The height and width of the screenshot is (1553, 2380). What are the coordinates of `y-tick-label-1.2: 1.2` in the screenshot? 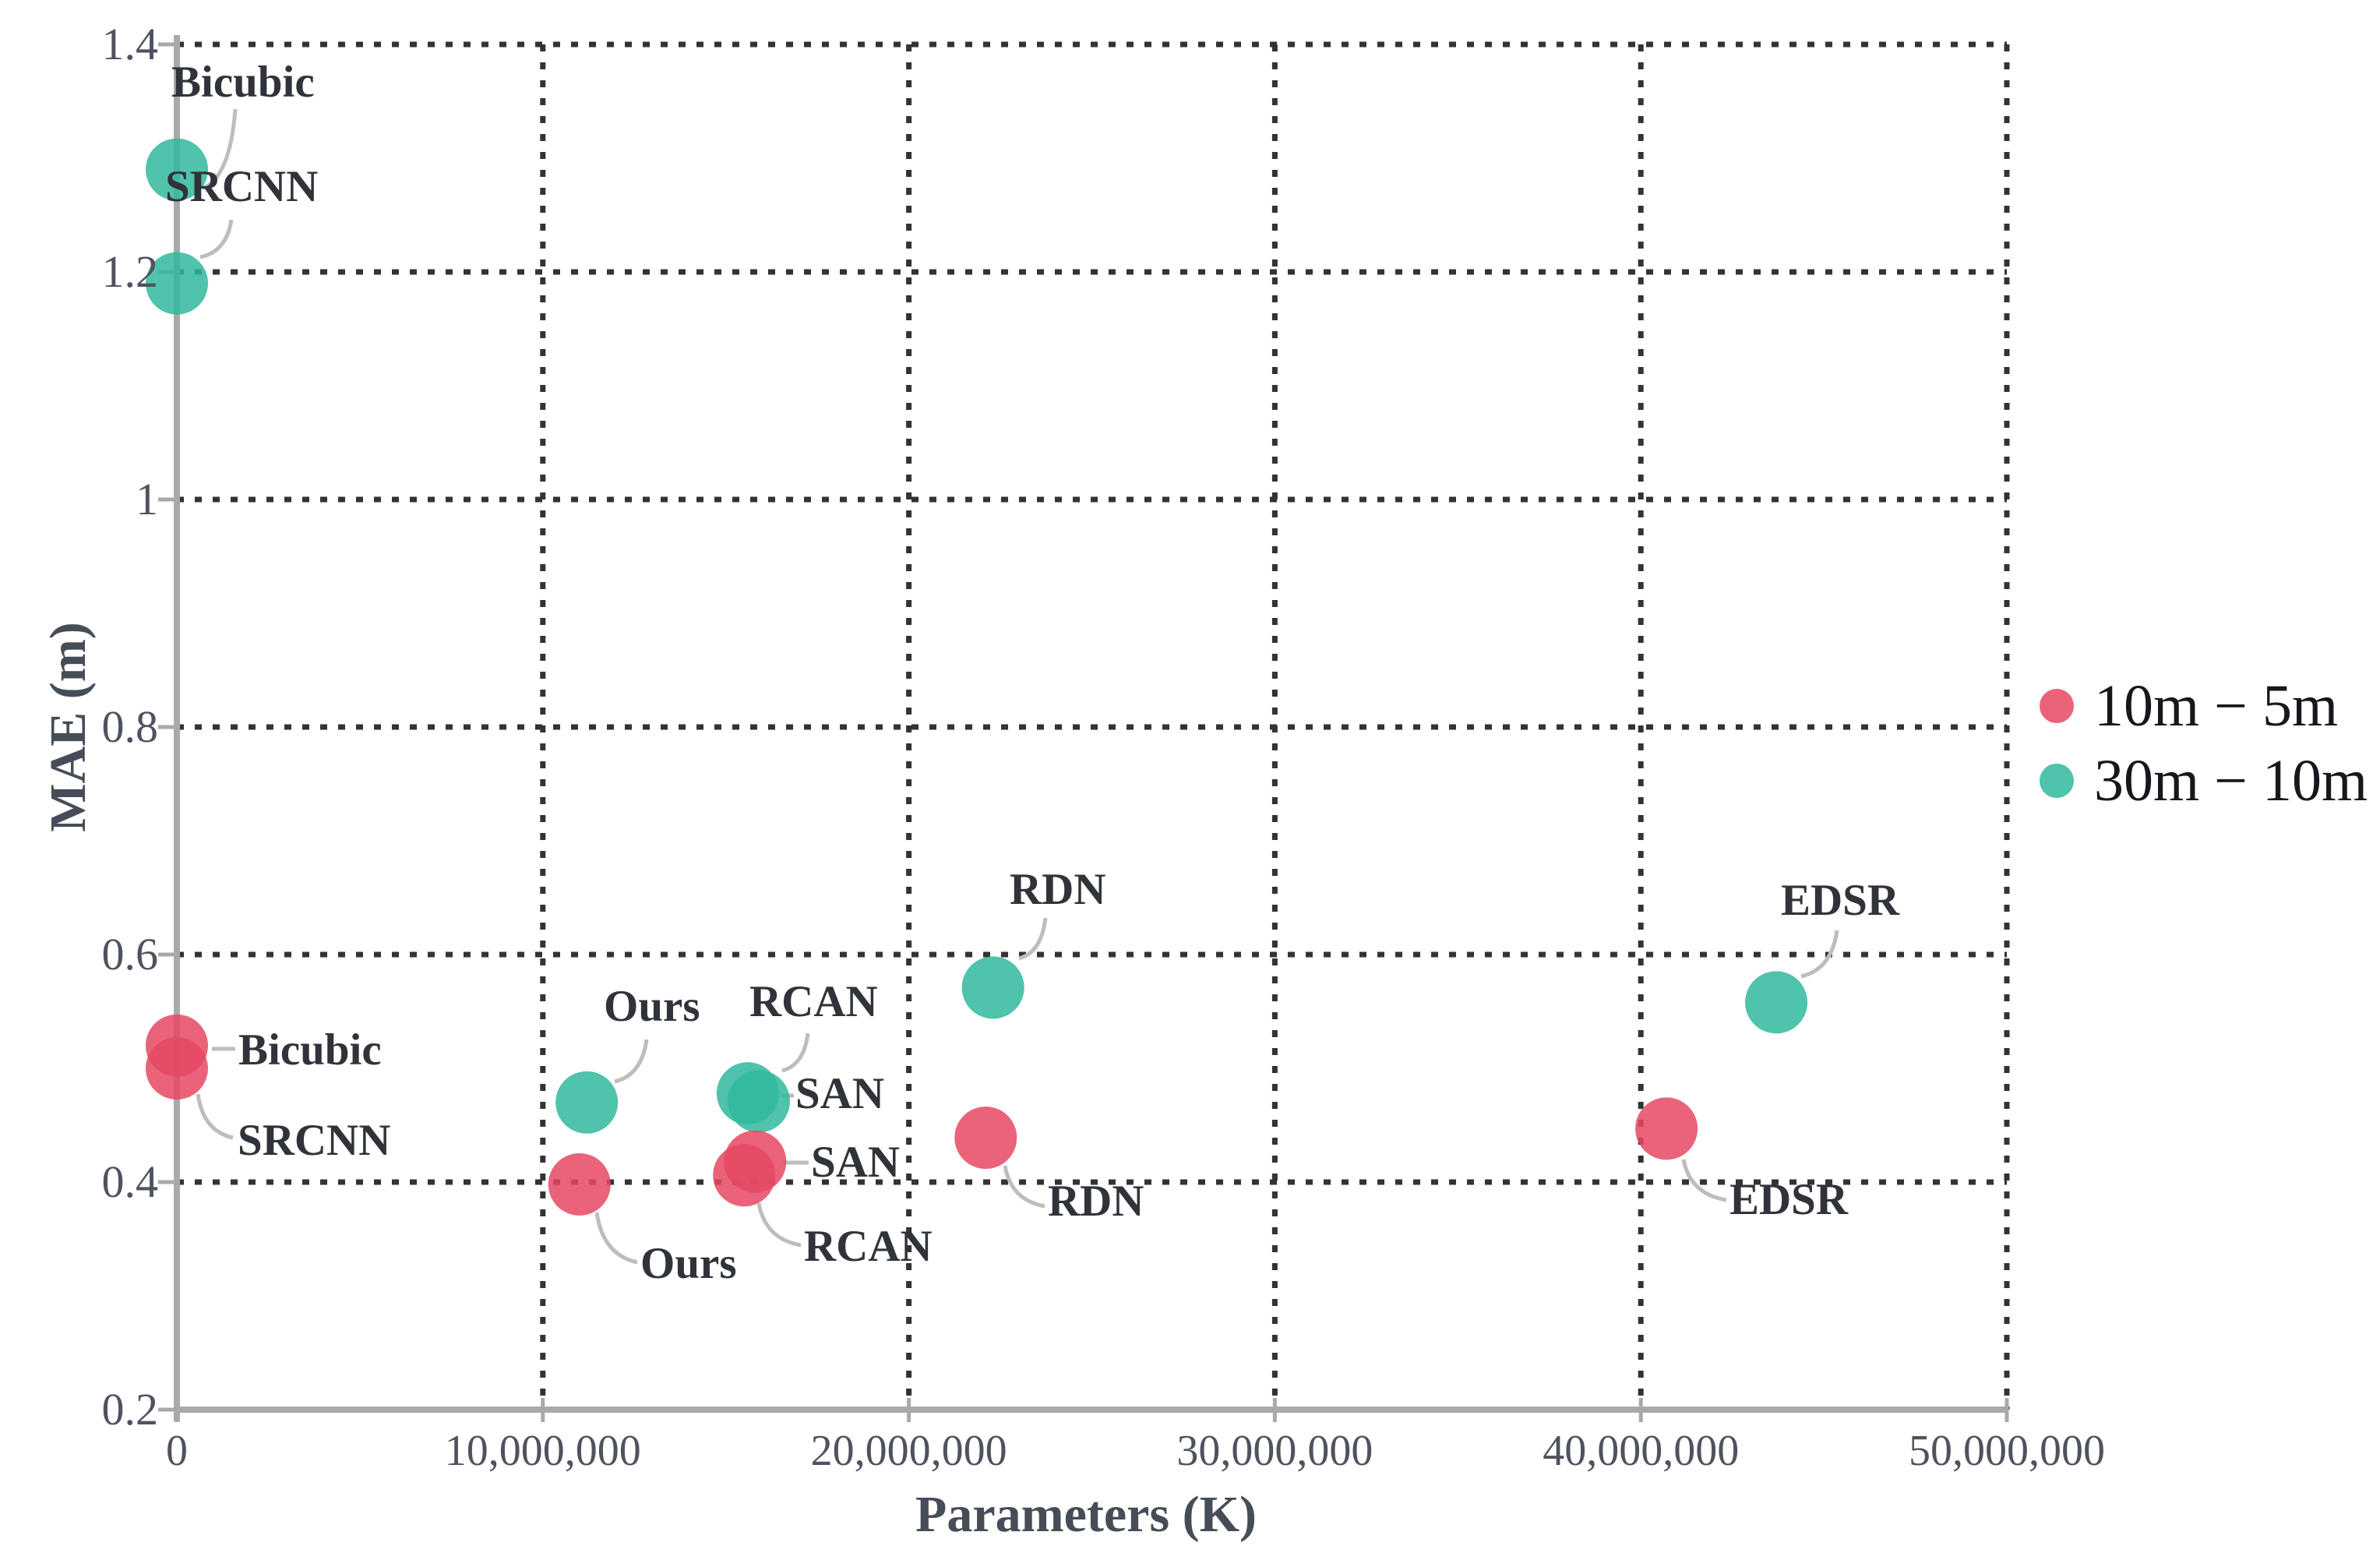 It's located at (130, 271).